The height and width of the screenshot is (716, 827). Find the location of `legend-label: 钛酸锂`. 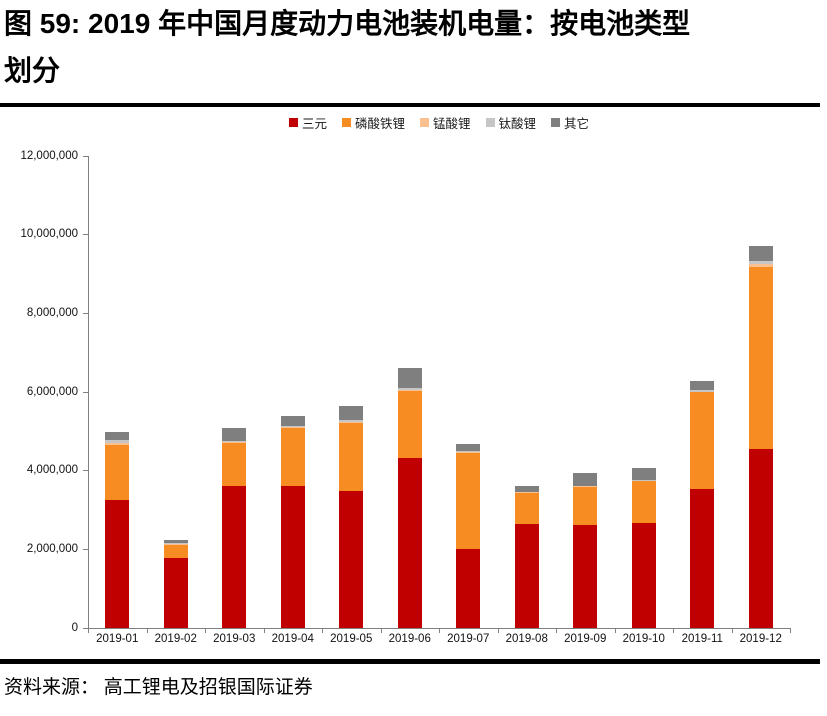

legend-label: 钛酸锂 is located at coordinates (517, 123).